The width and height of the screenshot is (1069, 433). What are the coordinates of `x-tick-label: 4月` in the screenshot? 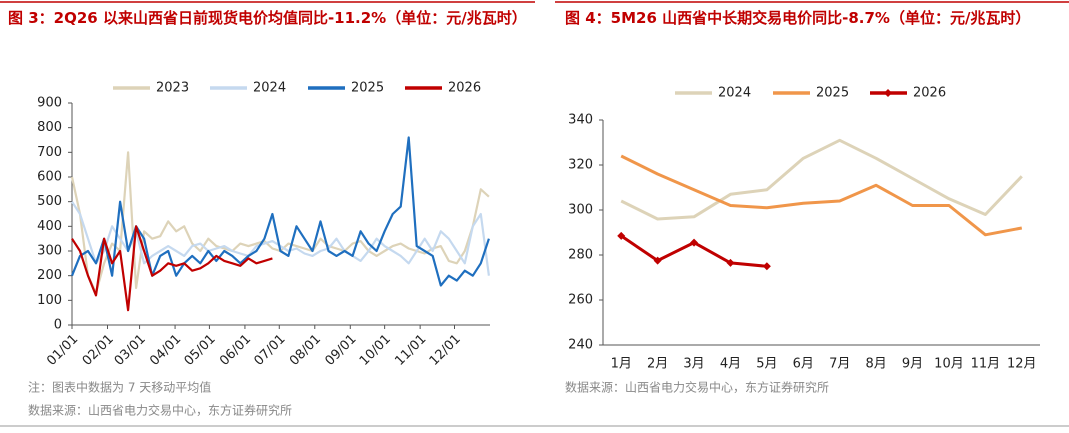 It's located at (730, 364).